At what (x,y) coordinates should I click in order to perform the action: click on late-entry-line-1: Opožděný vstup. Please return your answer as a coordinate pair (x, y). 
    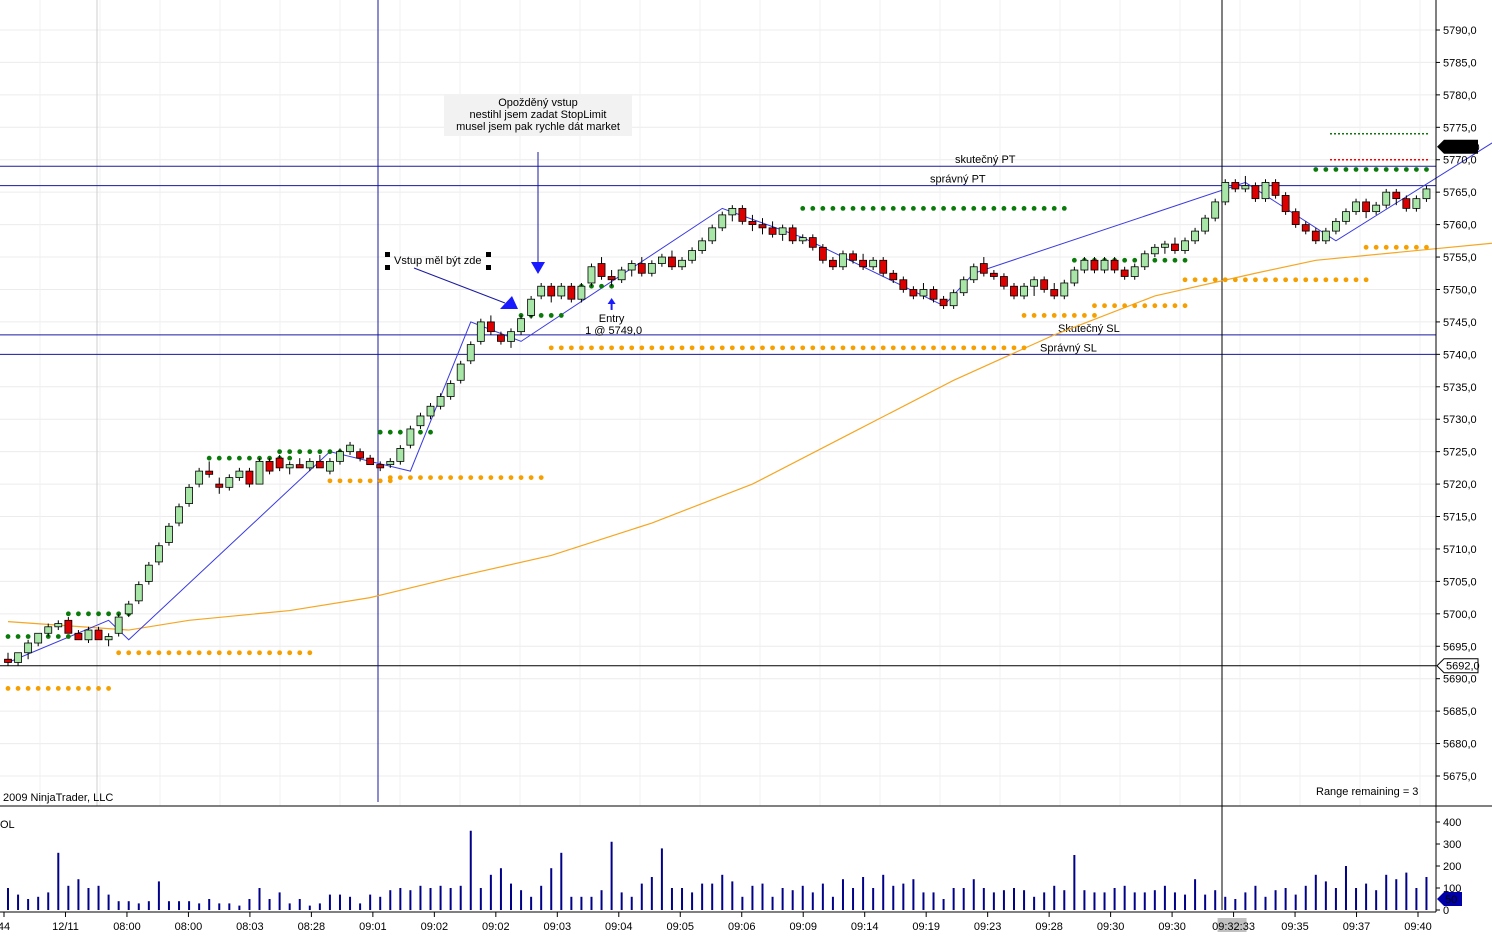
    Looking at the image, I should click on (538, 103).